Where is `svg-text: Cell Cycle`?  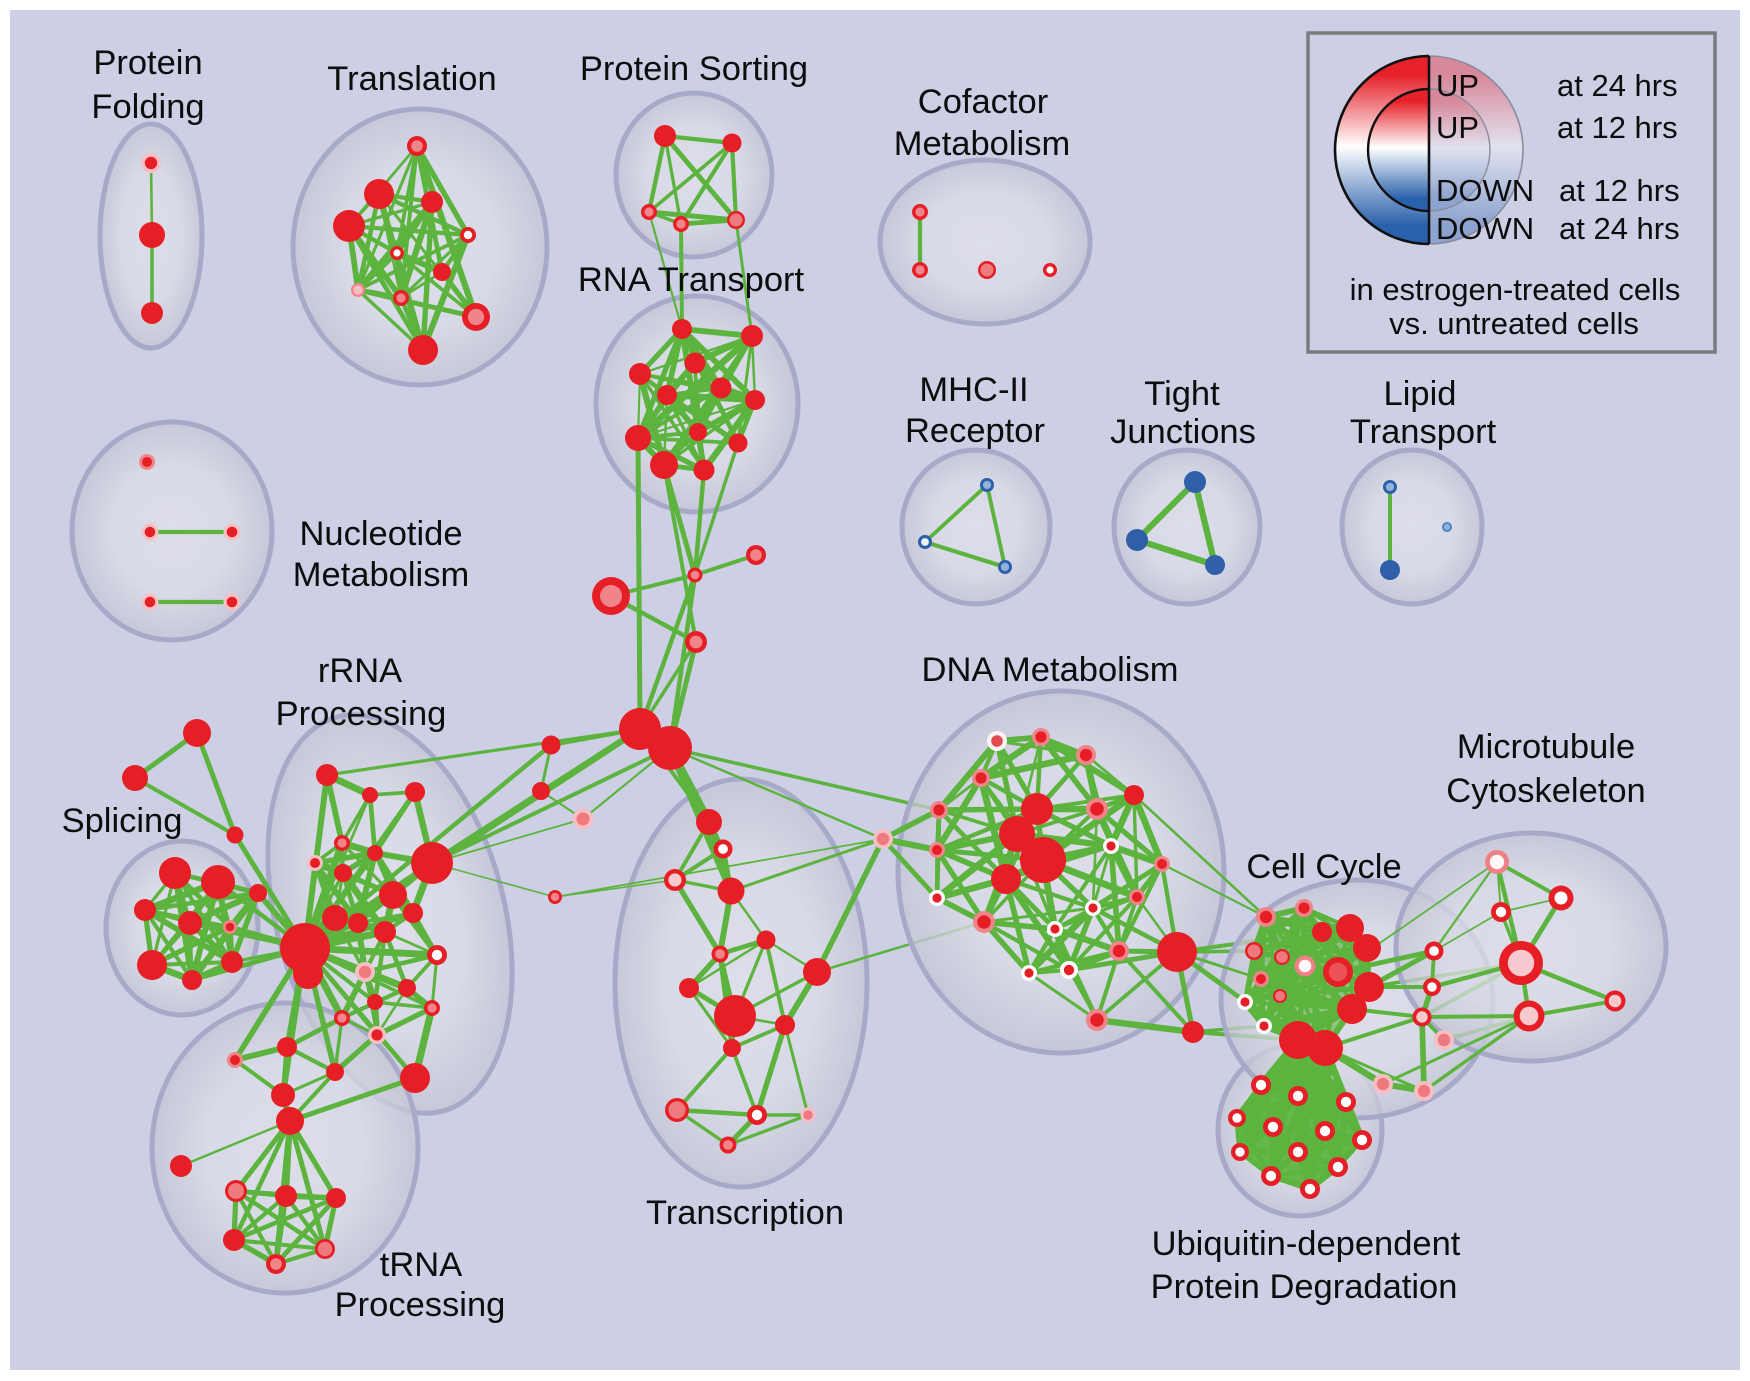
svg-text: Cell Cycle is located at coordinates (1323, 867).